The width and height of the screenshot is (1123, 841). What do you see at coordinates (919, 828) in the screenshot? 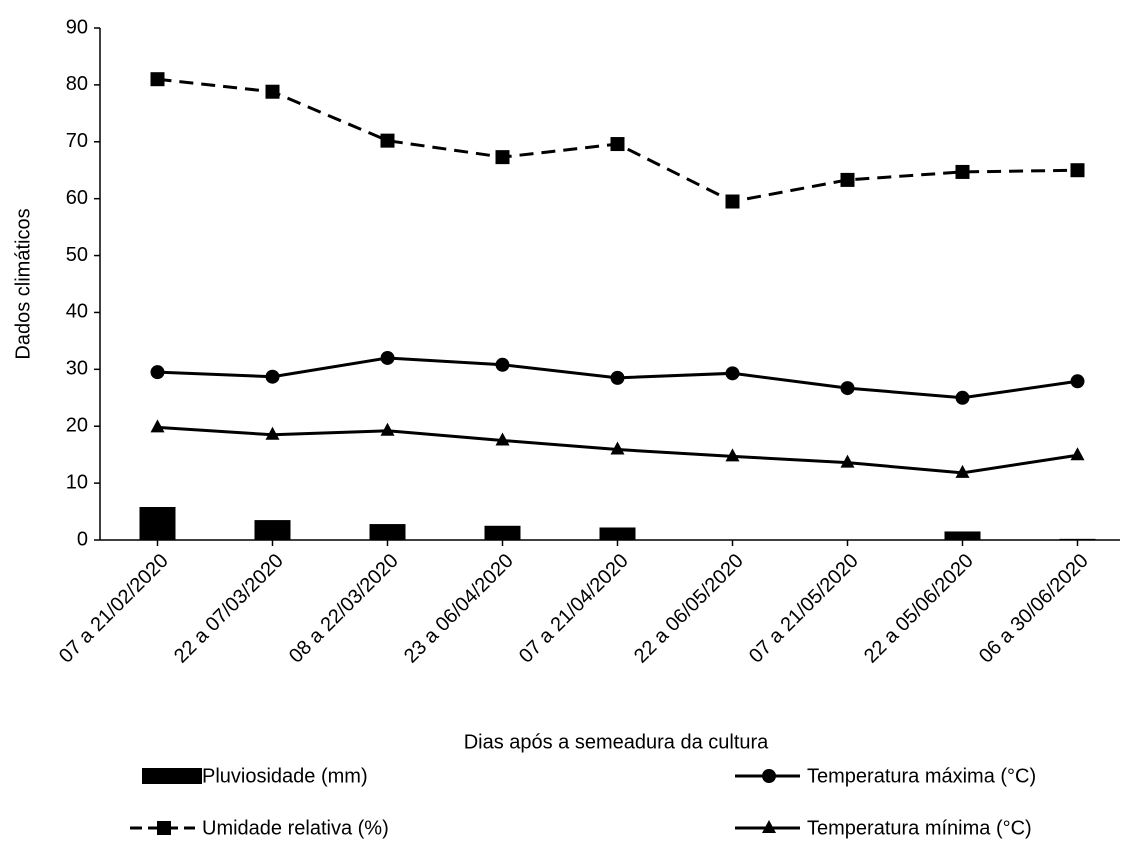
I see `legend-label: Temperatura mínima (°C)` at bounding box center [919, 828].